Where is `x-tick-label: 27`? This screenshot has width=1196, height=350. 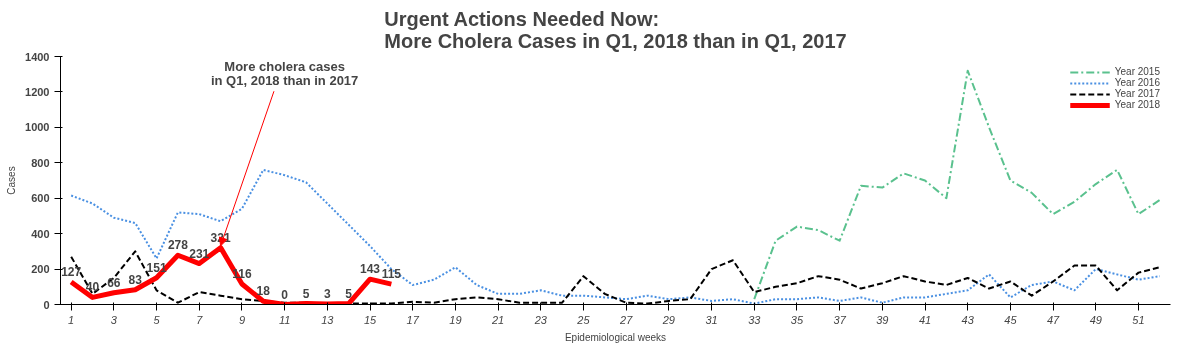 x-tick-label: 27 is located at coordinates (626, 319).